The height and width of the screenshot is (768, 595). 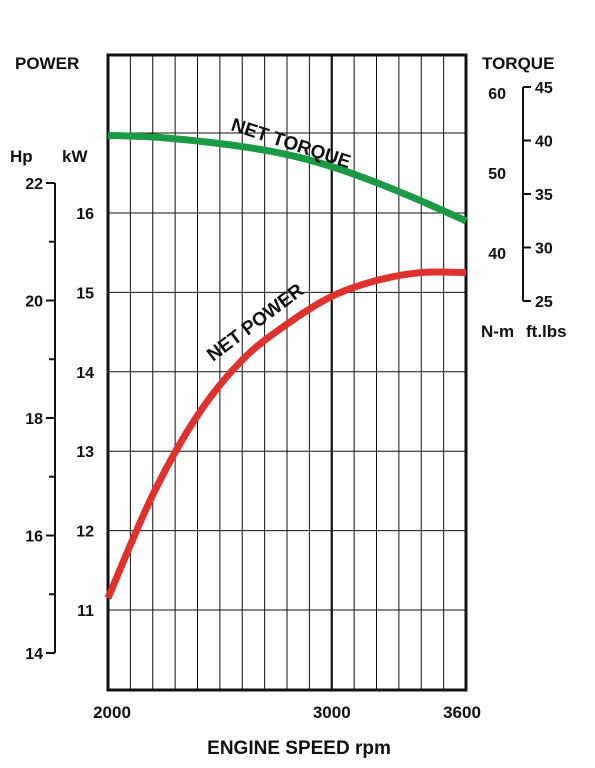 I want to click on kw-axis-label: kW, so click(x=75, y=156).